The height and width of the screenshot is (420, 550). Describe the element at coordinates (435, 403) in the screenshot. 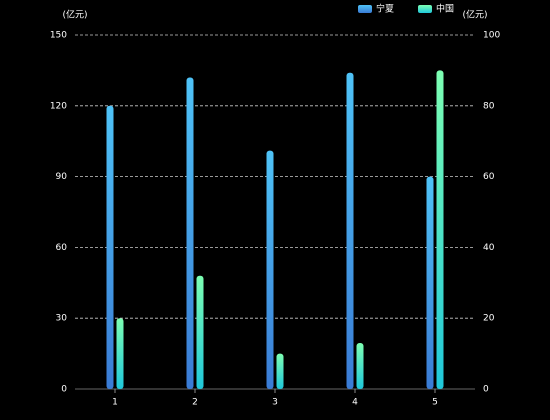

I see `x-tick-label: 5` at that location.